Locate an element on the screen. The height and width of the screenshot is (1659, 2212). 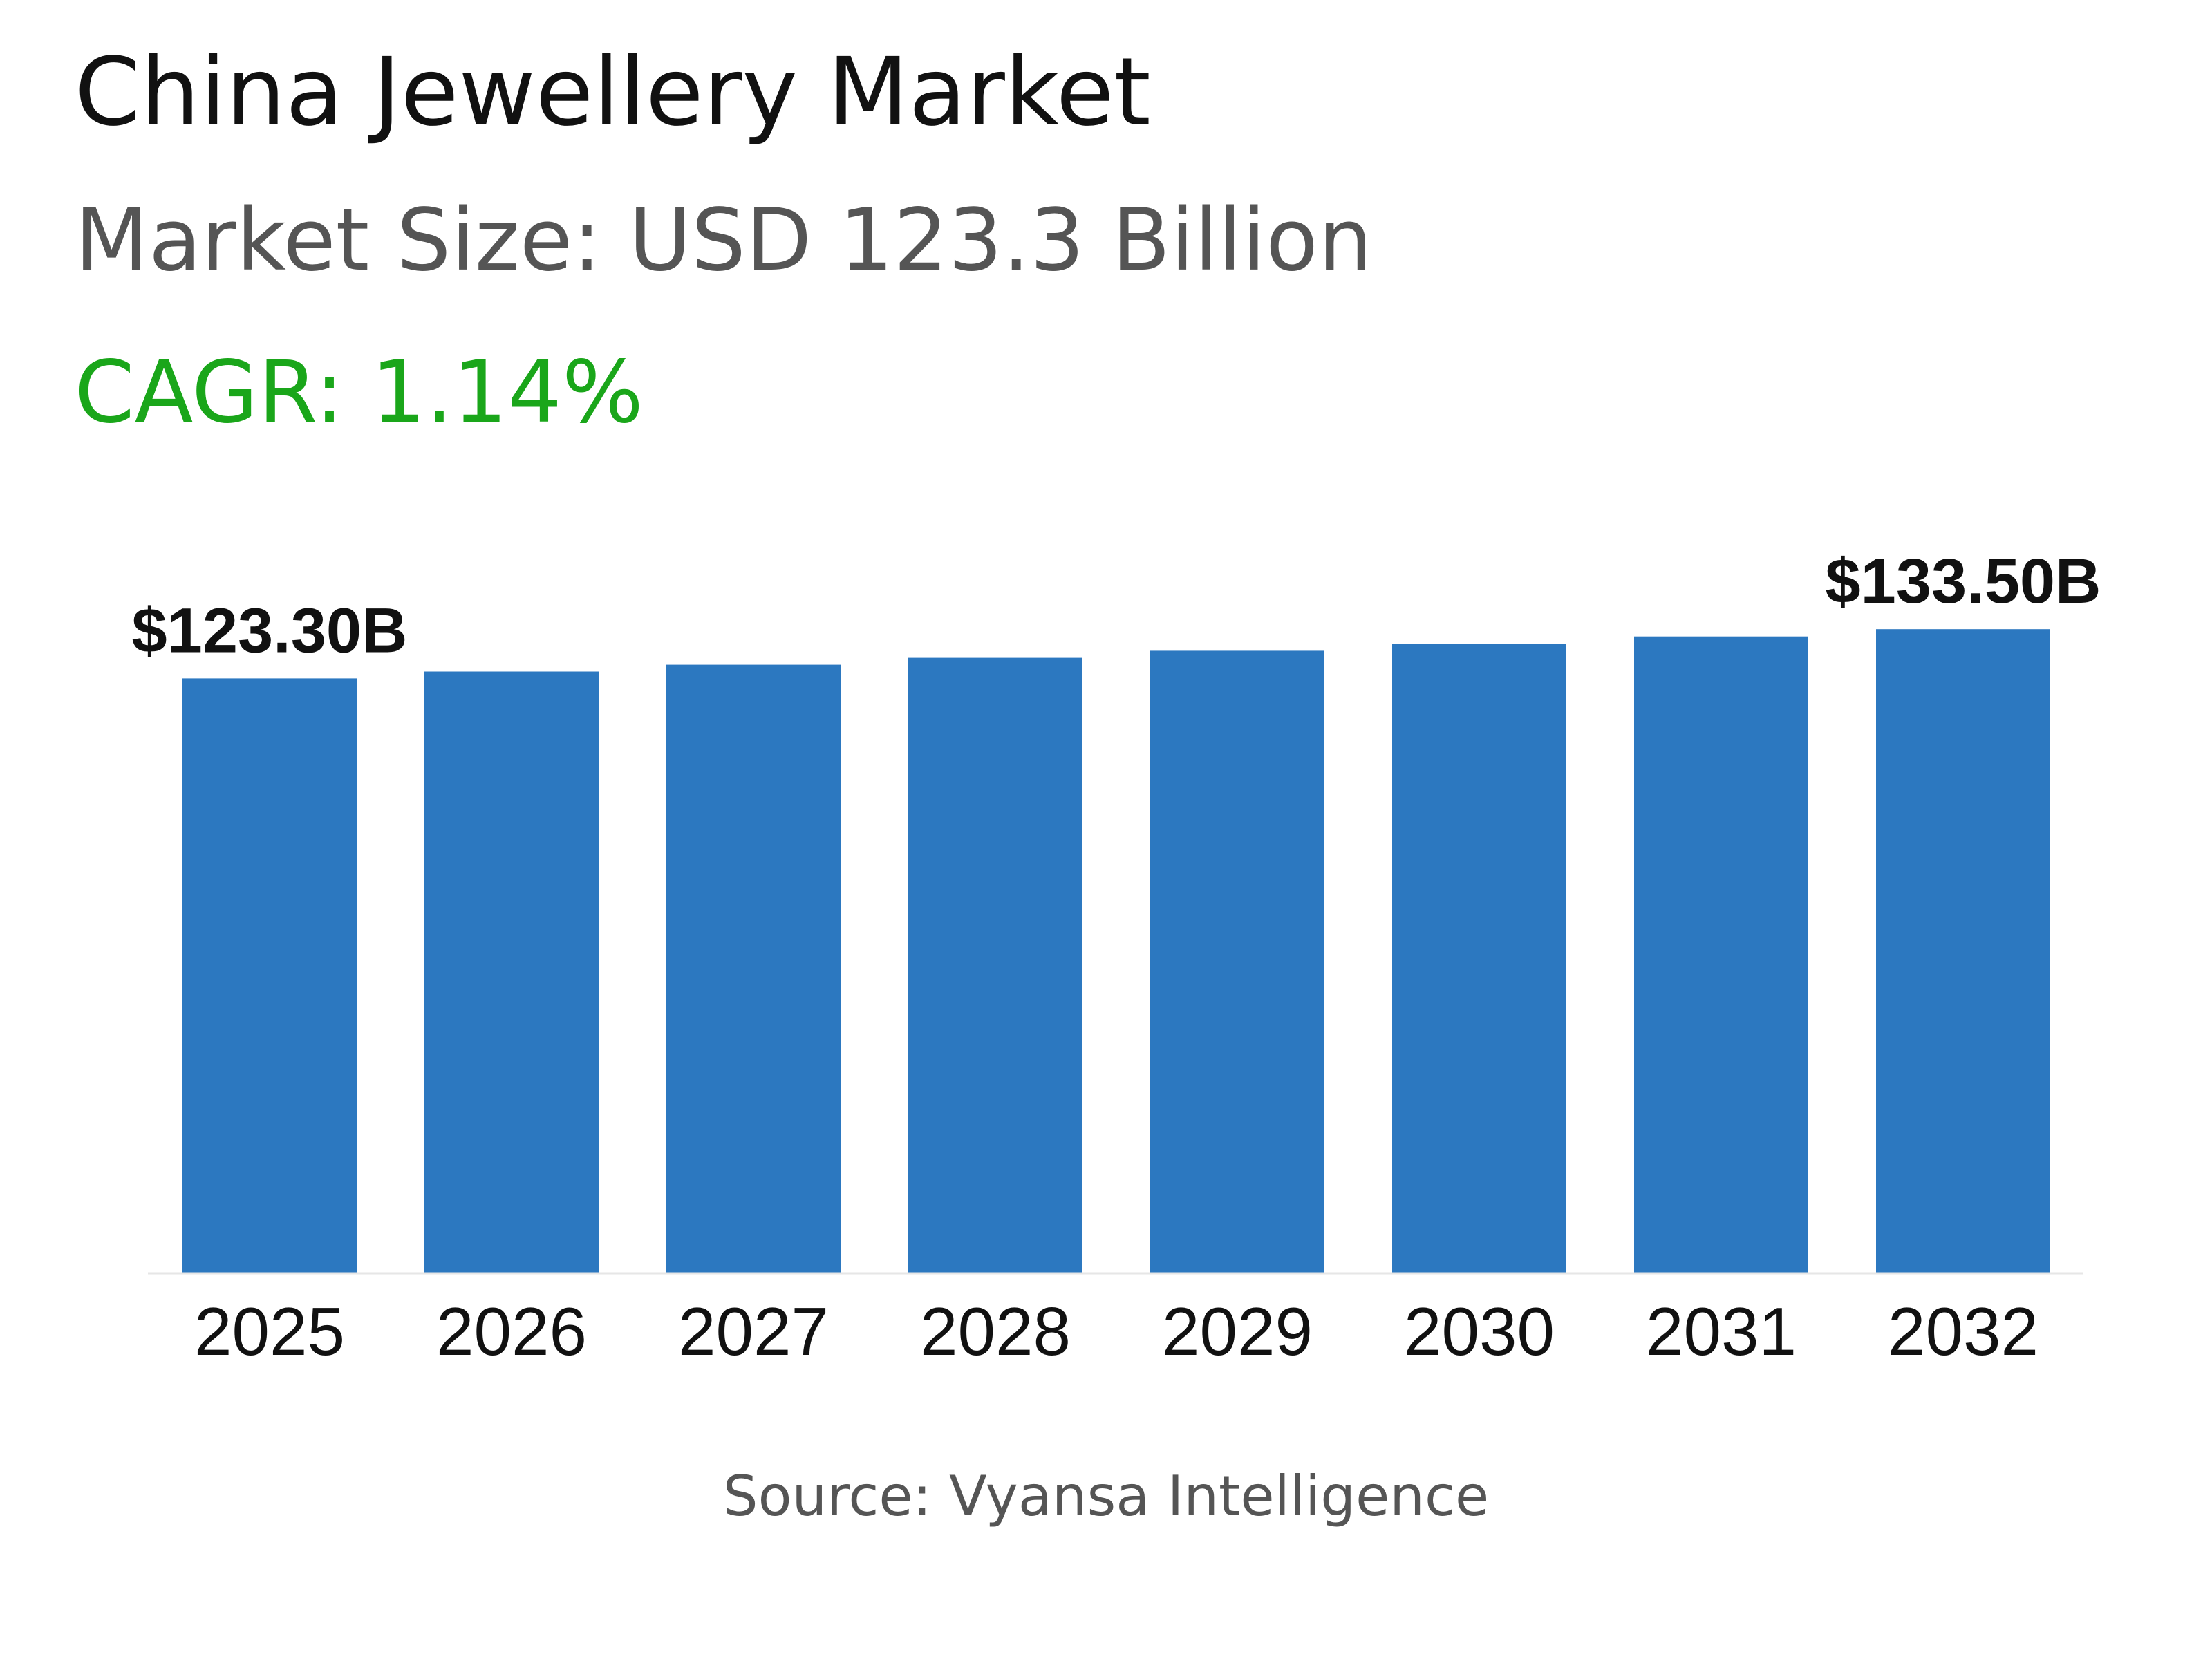
source-note: Source: Vyansa Intelligence is located at coordinates (1106, 1496).